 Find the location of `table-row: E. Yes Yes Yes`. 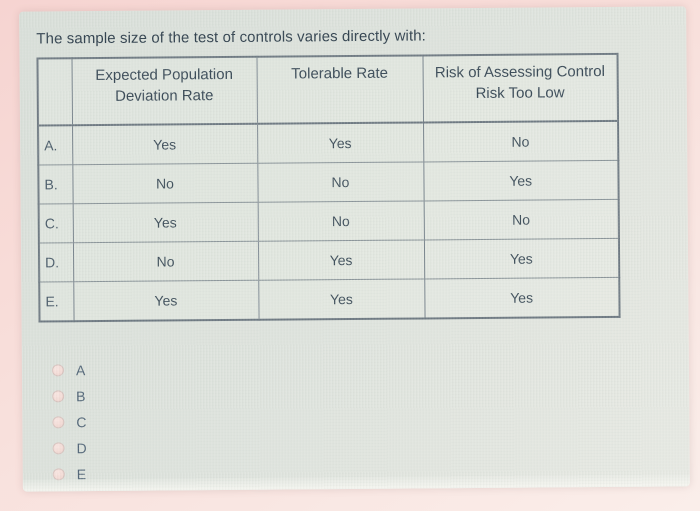

table-row: E. Yes Yes Yes is located at coordinates (329, 299).